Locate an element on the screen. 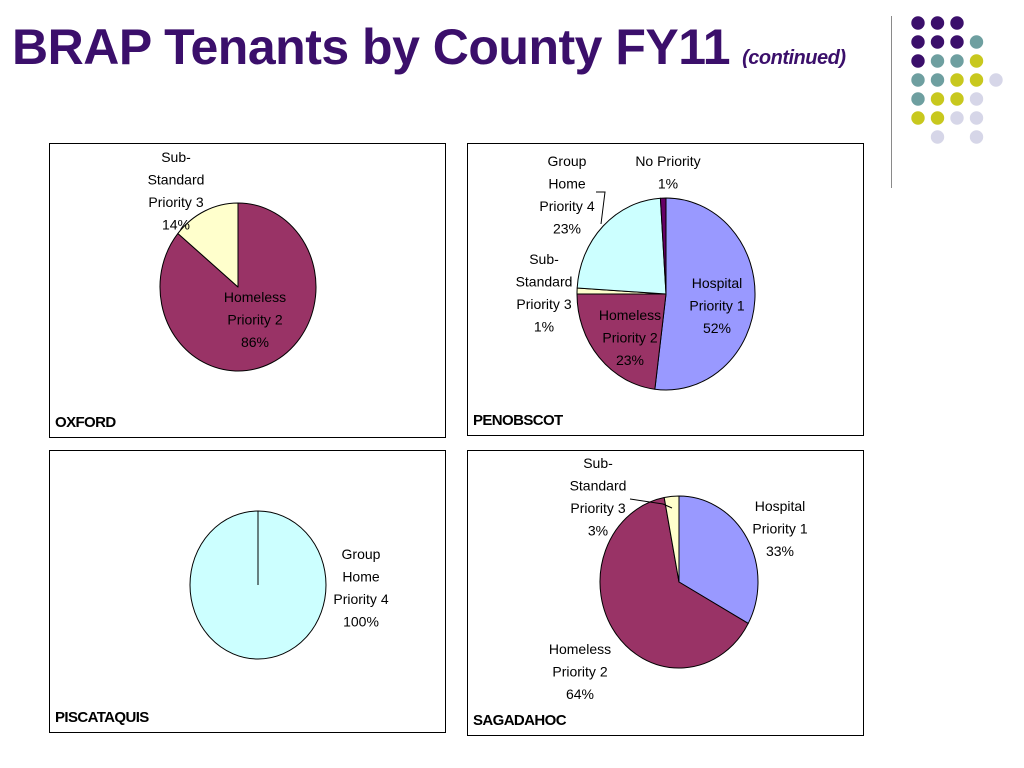  decorative-dot-grid is located at coordinates (957, 80).